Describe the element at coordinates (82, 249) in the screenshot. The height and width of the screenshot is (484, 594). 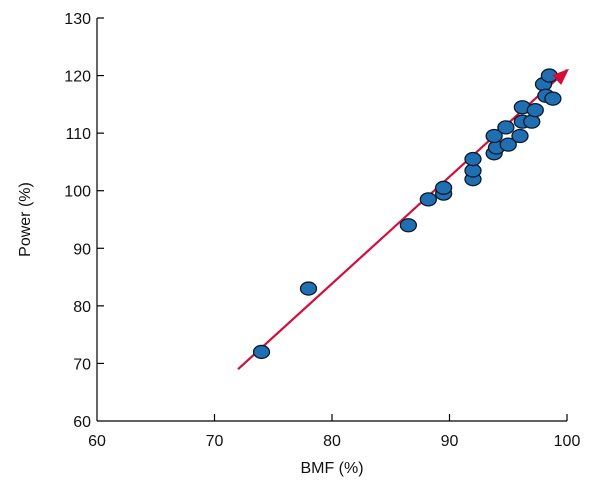
I see `y-tick-label: 90` at that location.